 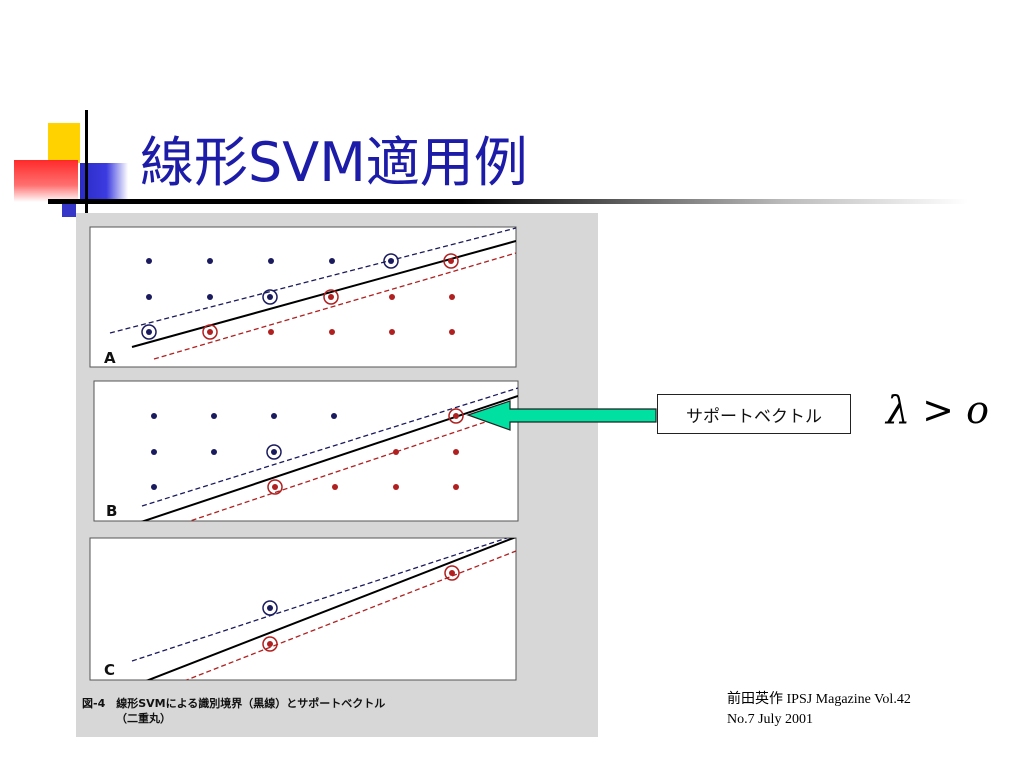 What do you see at coordinates (109, 670) in the screenshot?
I see `panel-c-label: C` at bounding box center [109, 670].